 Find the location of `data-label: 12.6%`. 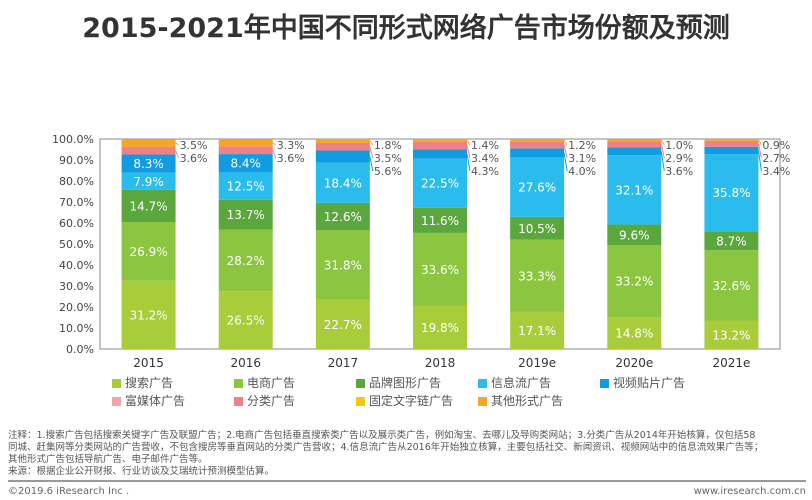

data-label: 12.6% is located at coordinates (343, 217).